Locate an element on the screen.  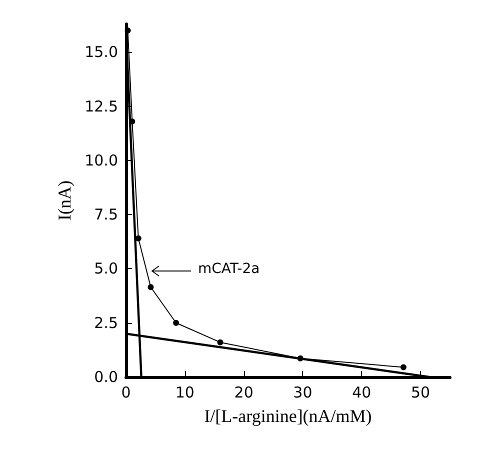
x-tick-label: 10 is located at coordinates (184, 393).